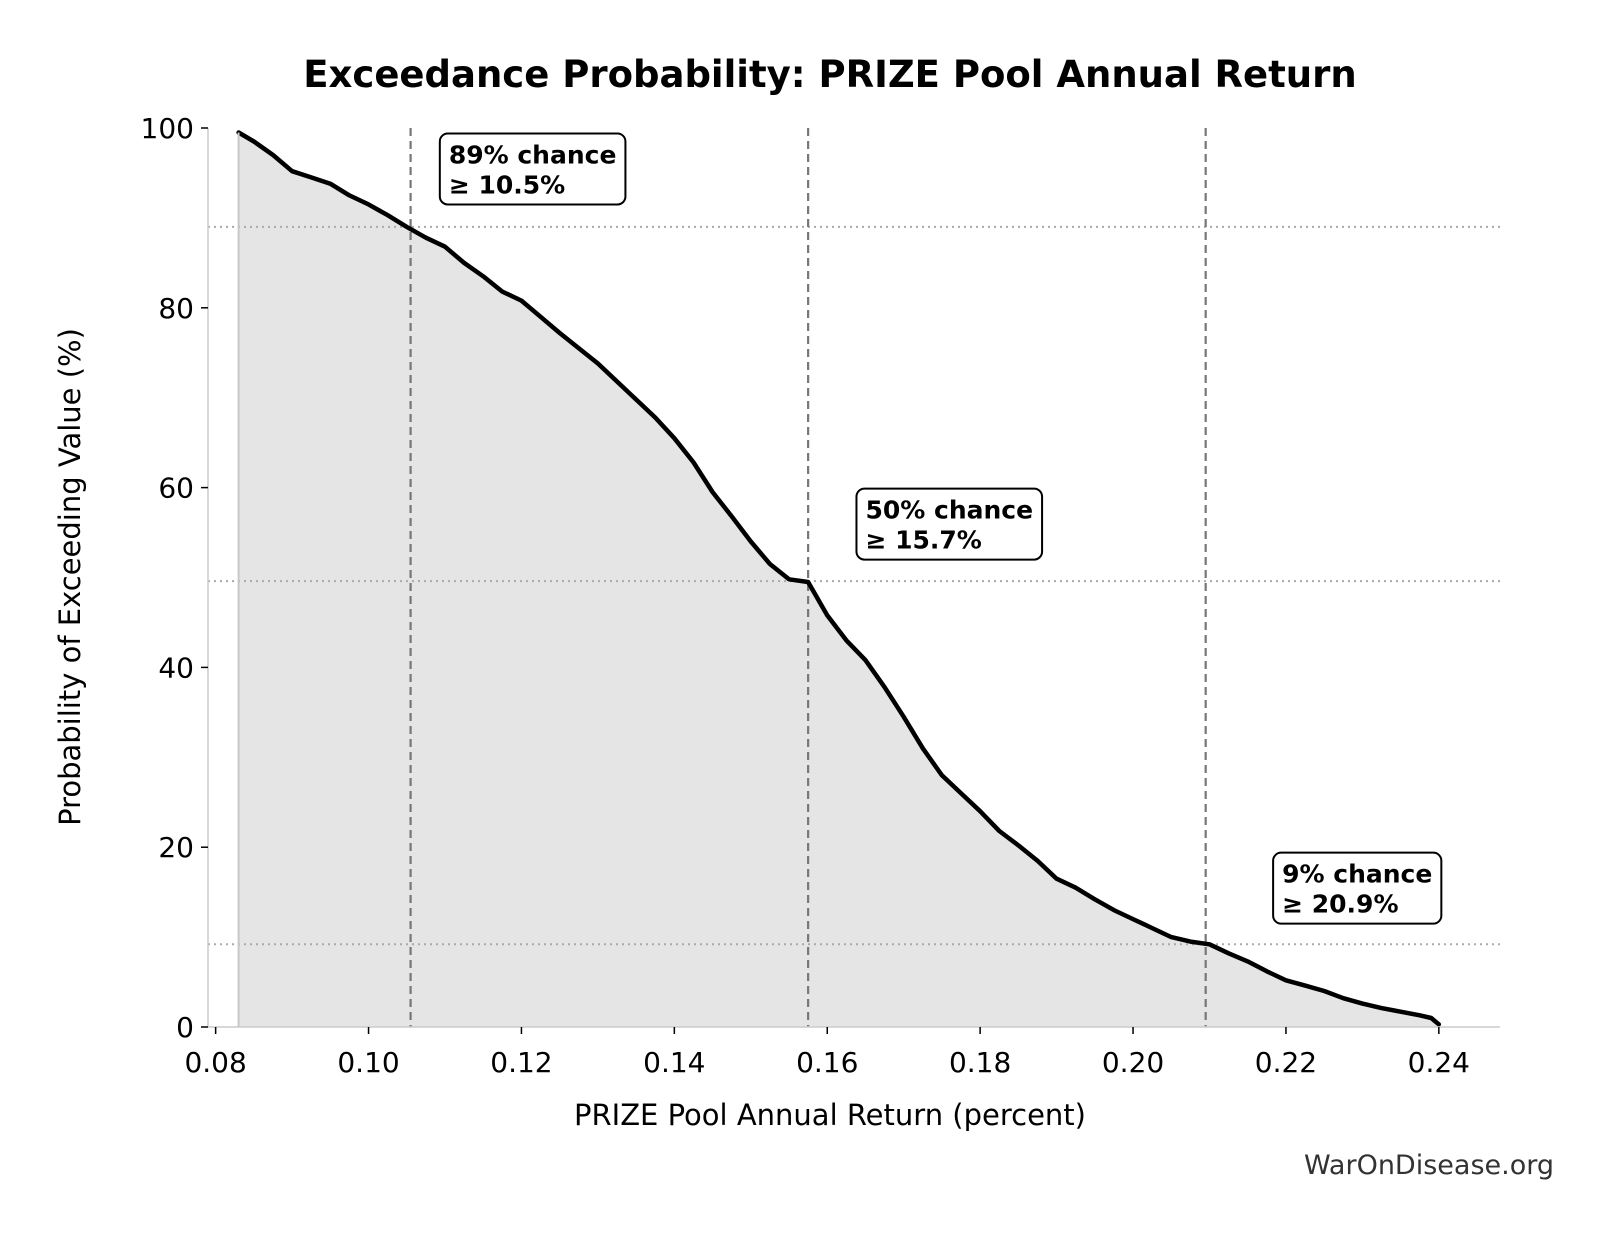  Describe the element at coordinates (167, 128) in the screenshot. I see `y-tick-label: 100` at that location.